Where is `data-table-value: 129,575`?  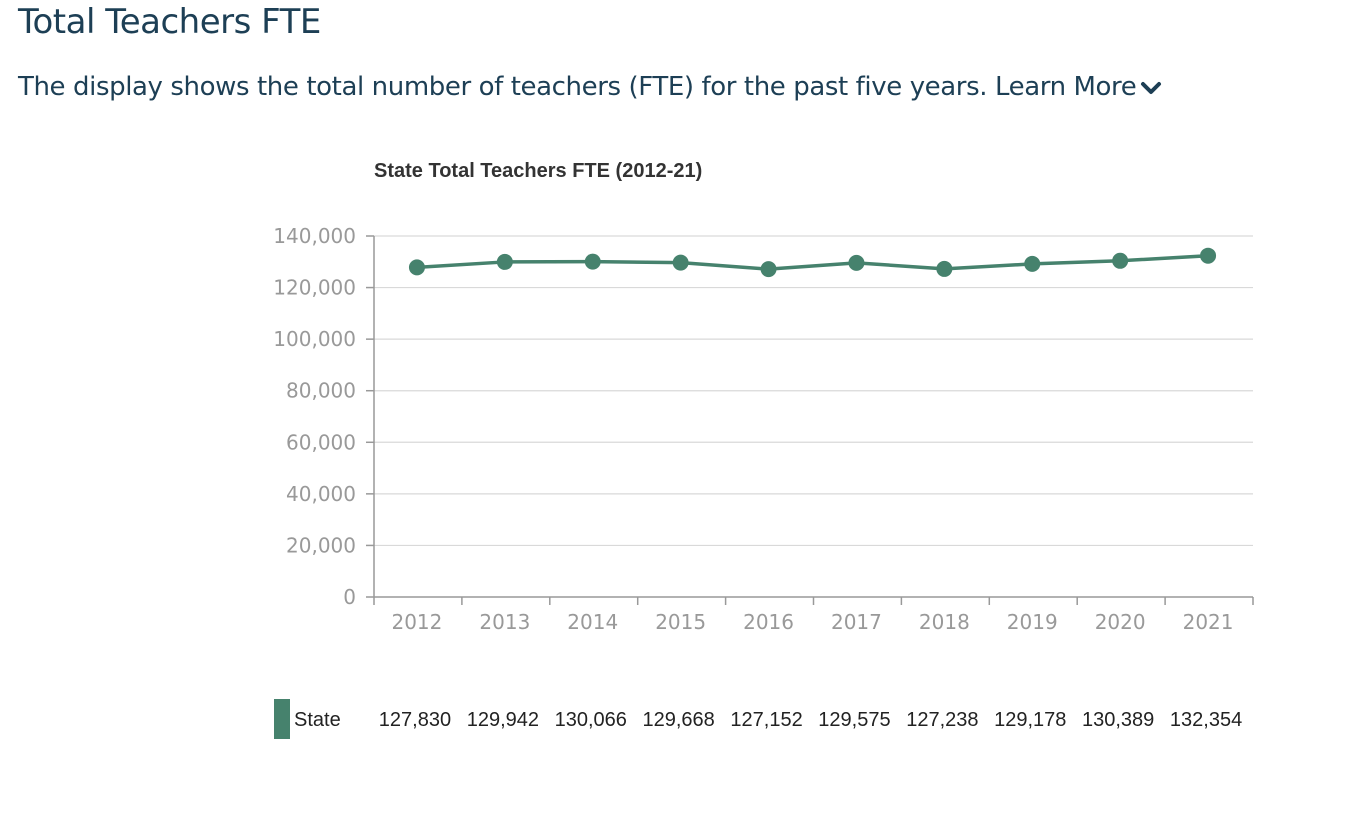
data-table-value: 129,575 is located at coordinates (854, 720).